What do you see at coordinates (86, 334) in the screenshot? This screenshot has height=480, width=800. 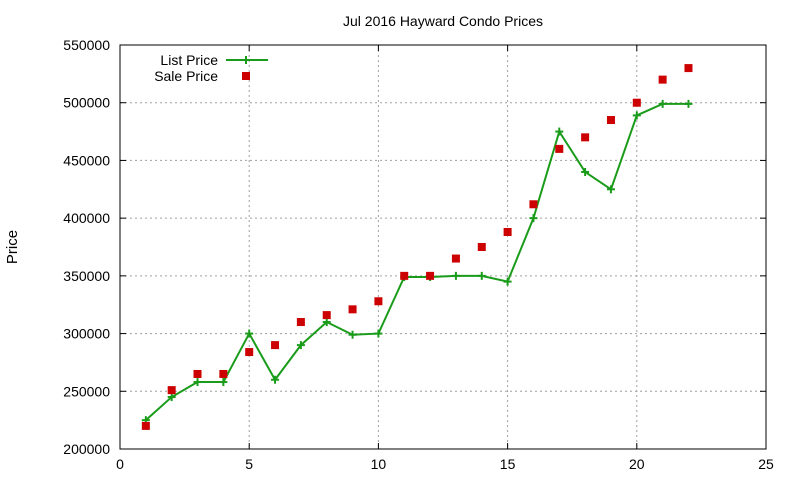 I see `y-tick-label: 300000` at bounding box center [86, 334].